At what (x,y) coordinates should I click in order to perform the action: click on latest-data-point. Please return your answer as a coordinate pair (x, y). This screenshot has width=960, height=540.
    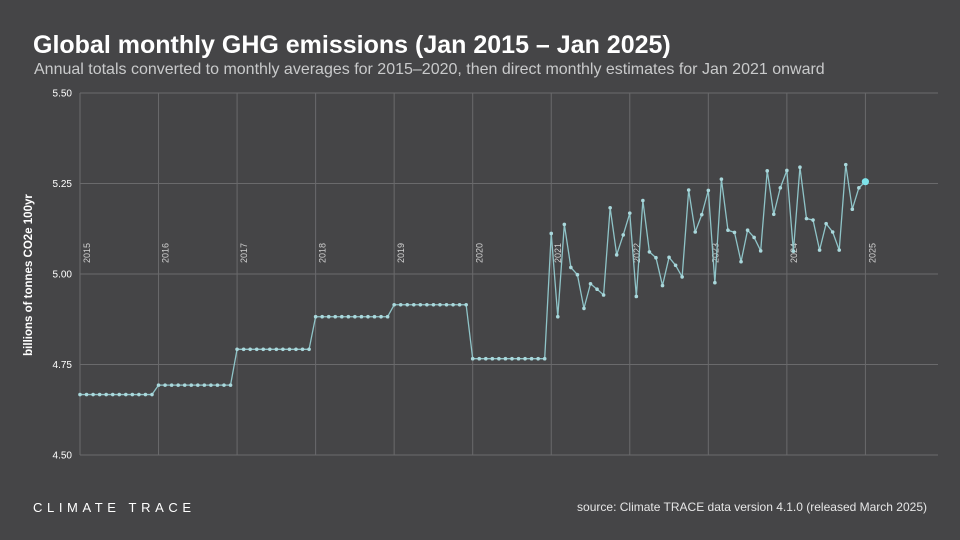
    Looking at the image, I should click on (865, 182).